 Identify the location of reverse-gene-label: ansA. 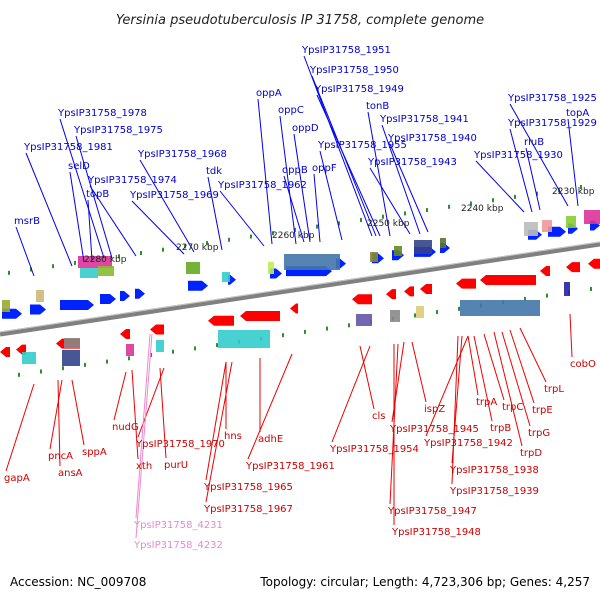
(70, 473).